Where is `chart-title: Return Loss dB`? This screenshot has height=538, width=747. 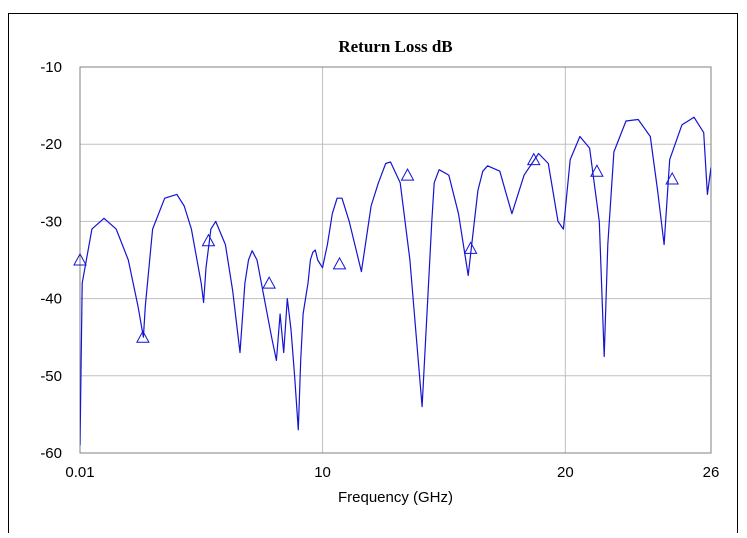
chart-title: Return Loss dB is located at coordinates (395, 46).